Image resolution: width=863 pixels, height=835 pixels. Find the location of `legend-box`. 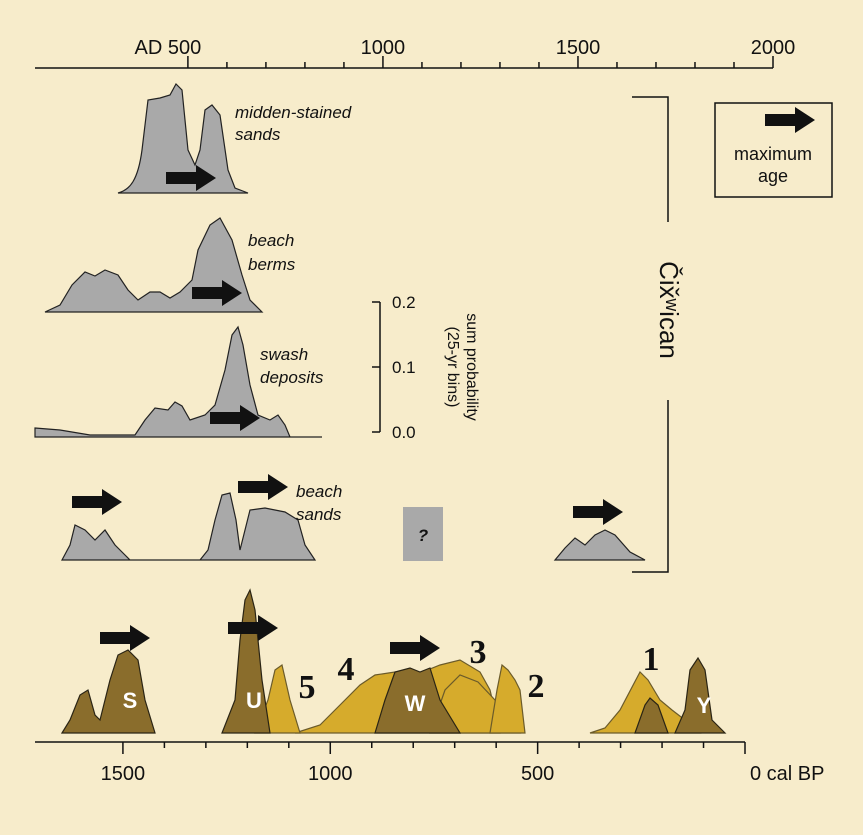

legend-box is located at coordinates (773, 150).